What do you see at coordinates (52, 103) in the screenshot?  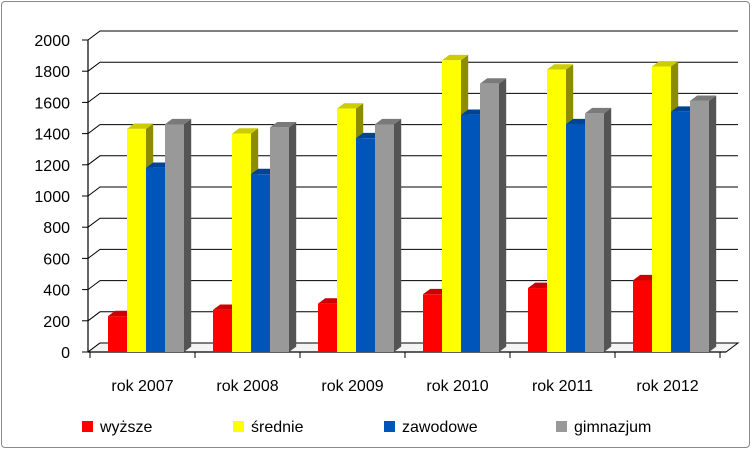 I see `y-tick-label: 1600` at bounding box center [52, 103].